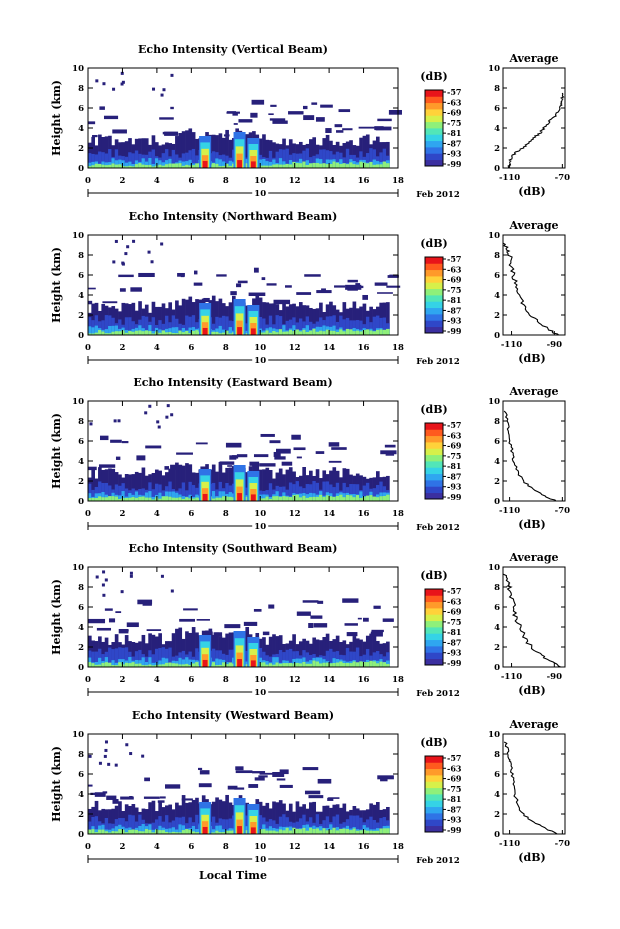 Image resolution: width=620 pixels, height=929 pixels. Describe the element at coordinates (88, 847) in the screenshot. I see `x-tick-label: 0` at that location.